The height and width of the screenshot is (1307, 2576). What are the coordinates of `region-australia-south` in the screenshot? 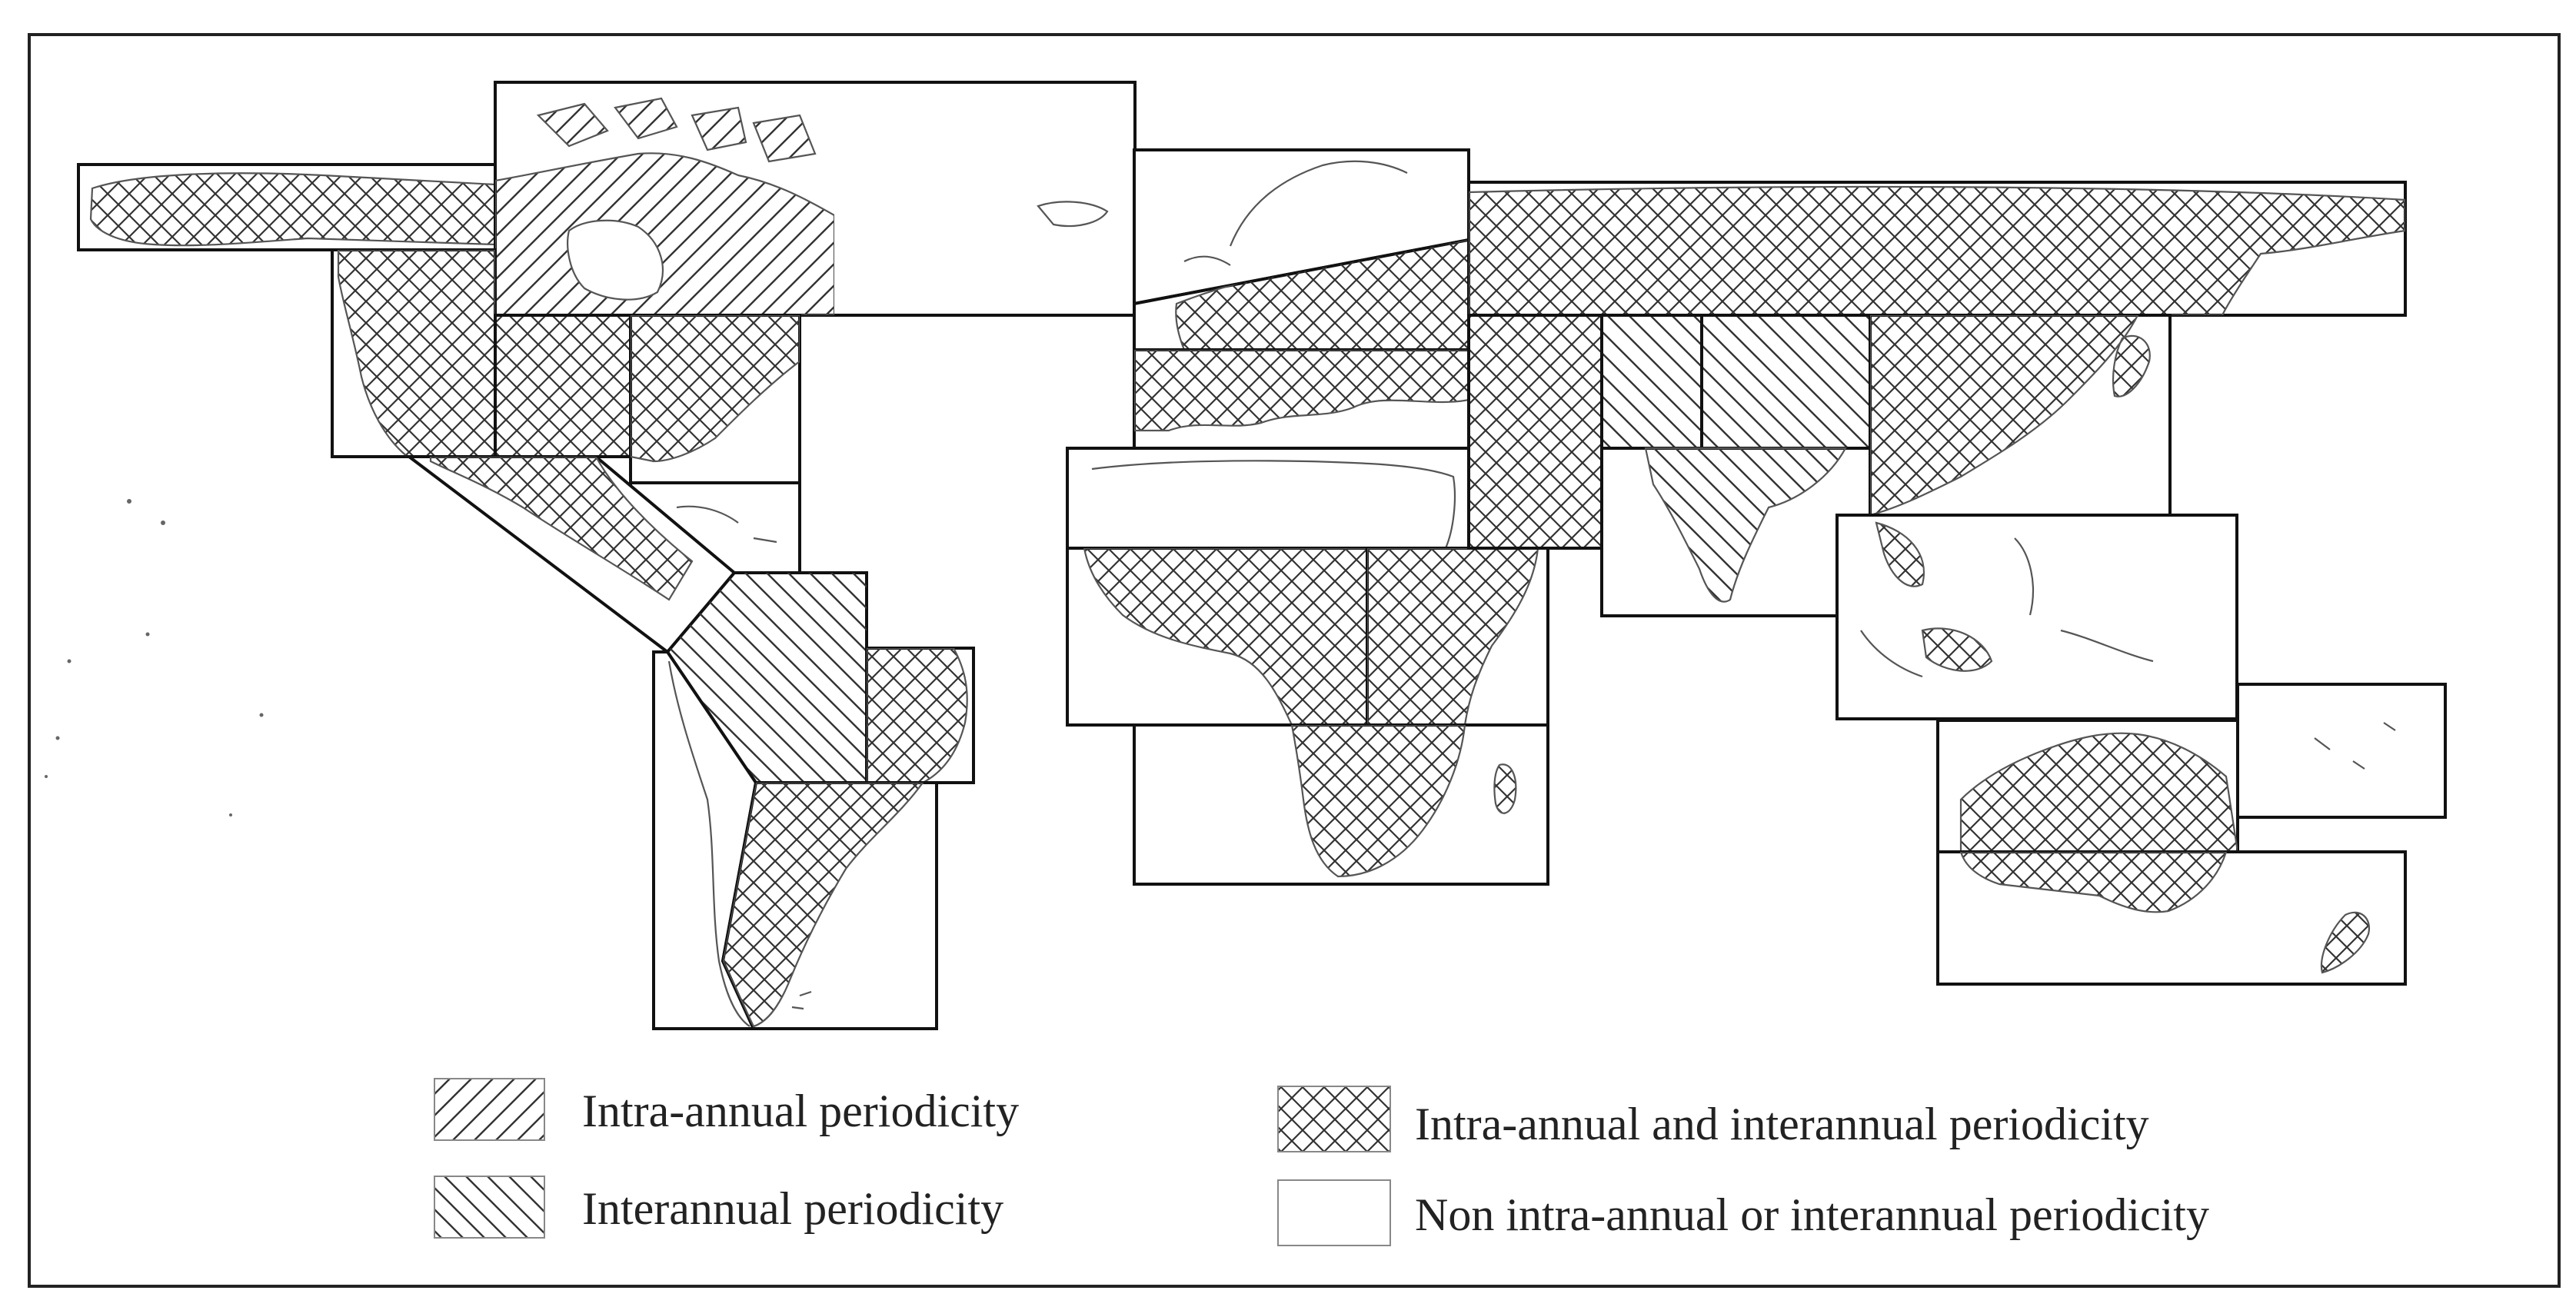 It's located at (2172, 918).